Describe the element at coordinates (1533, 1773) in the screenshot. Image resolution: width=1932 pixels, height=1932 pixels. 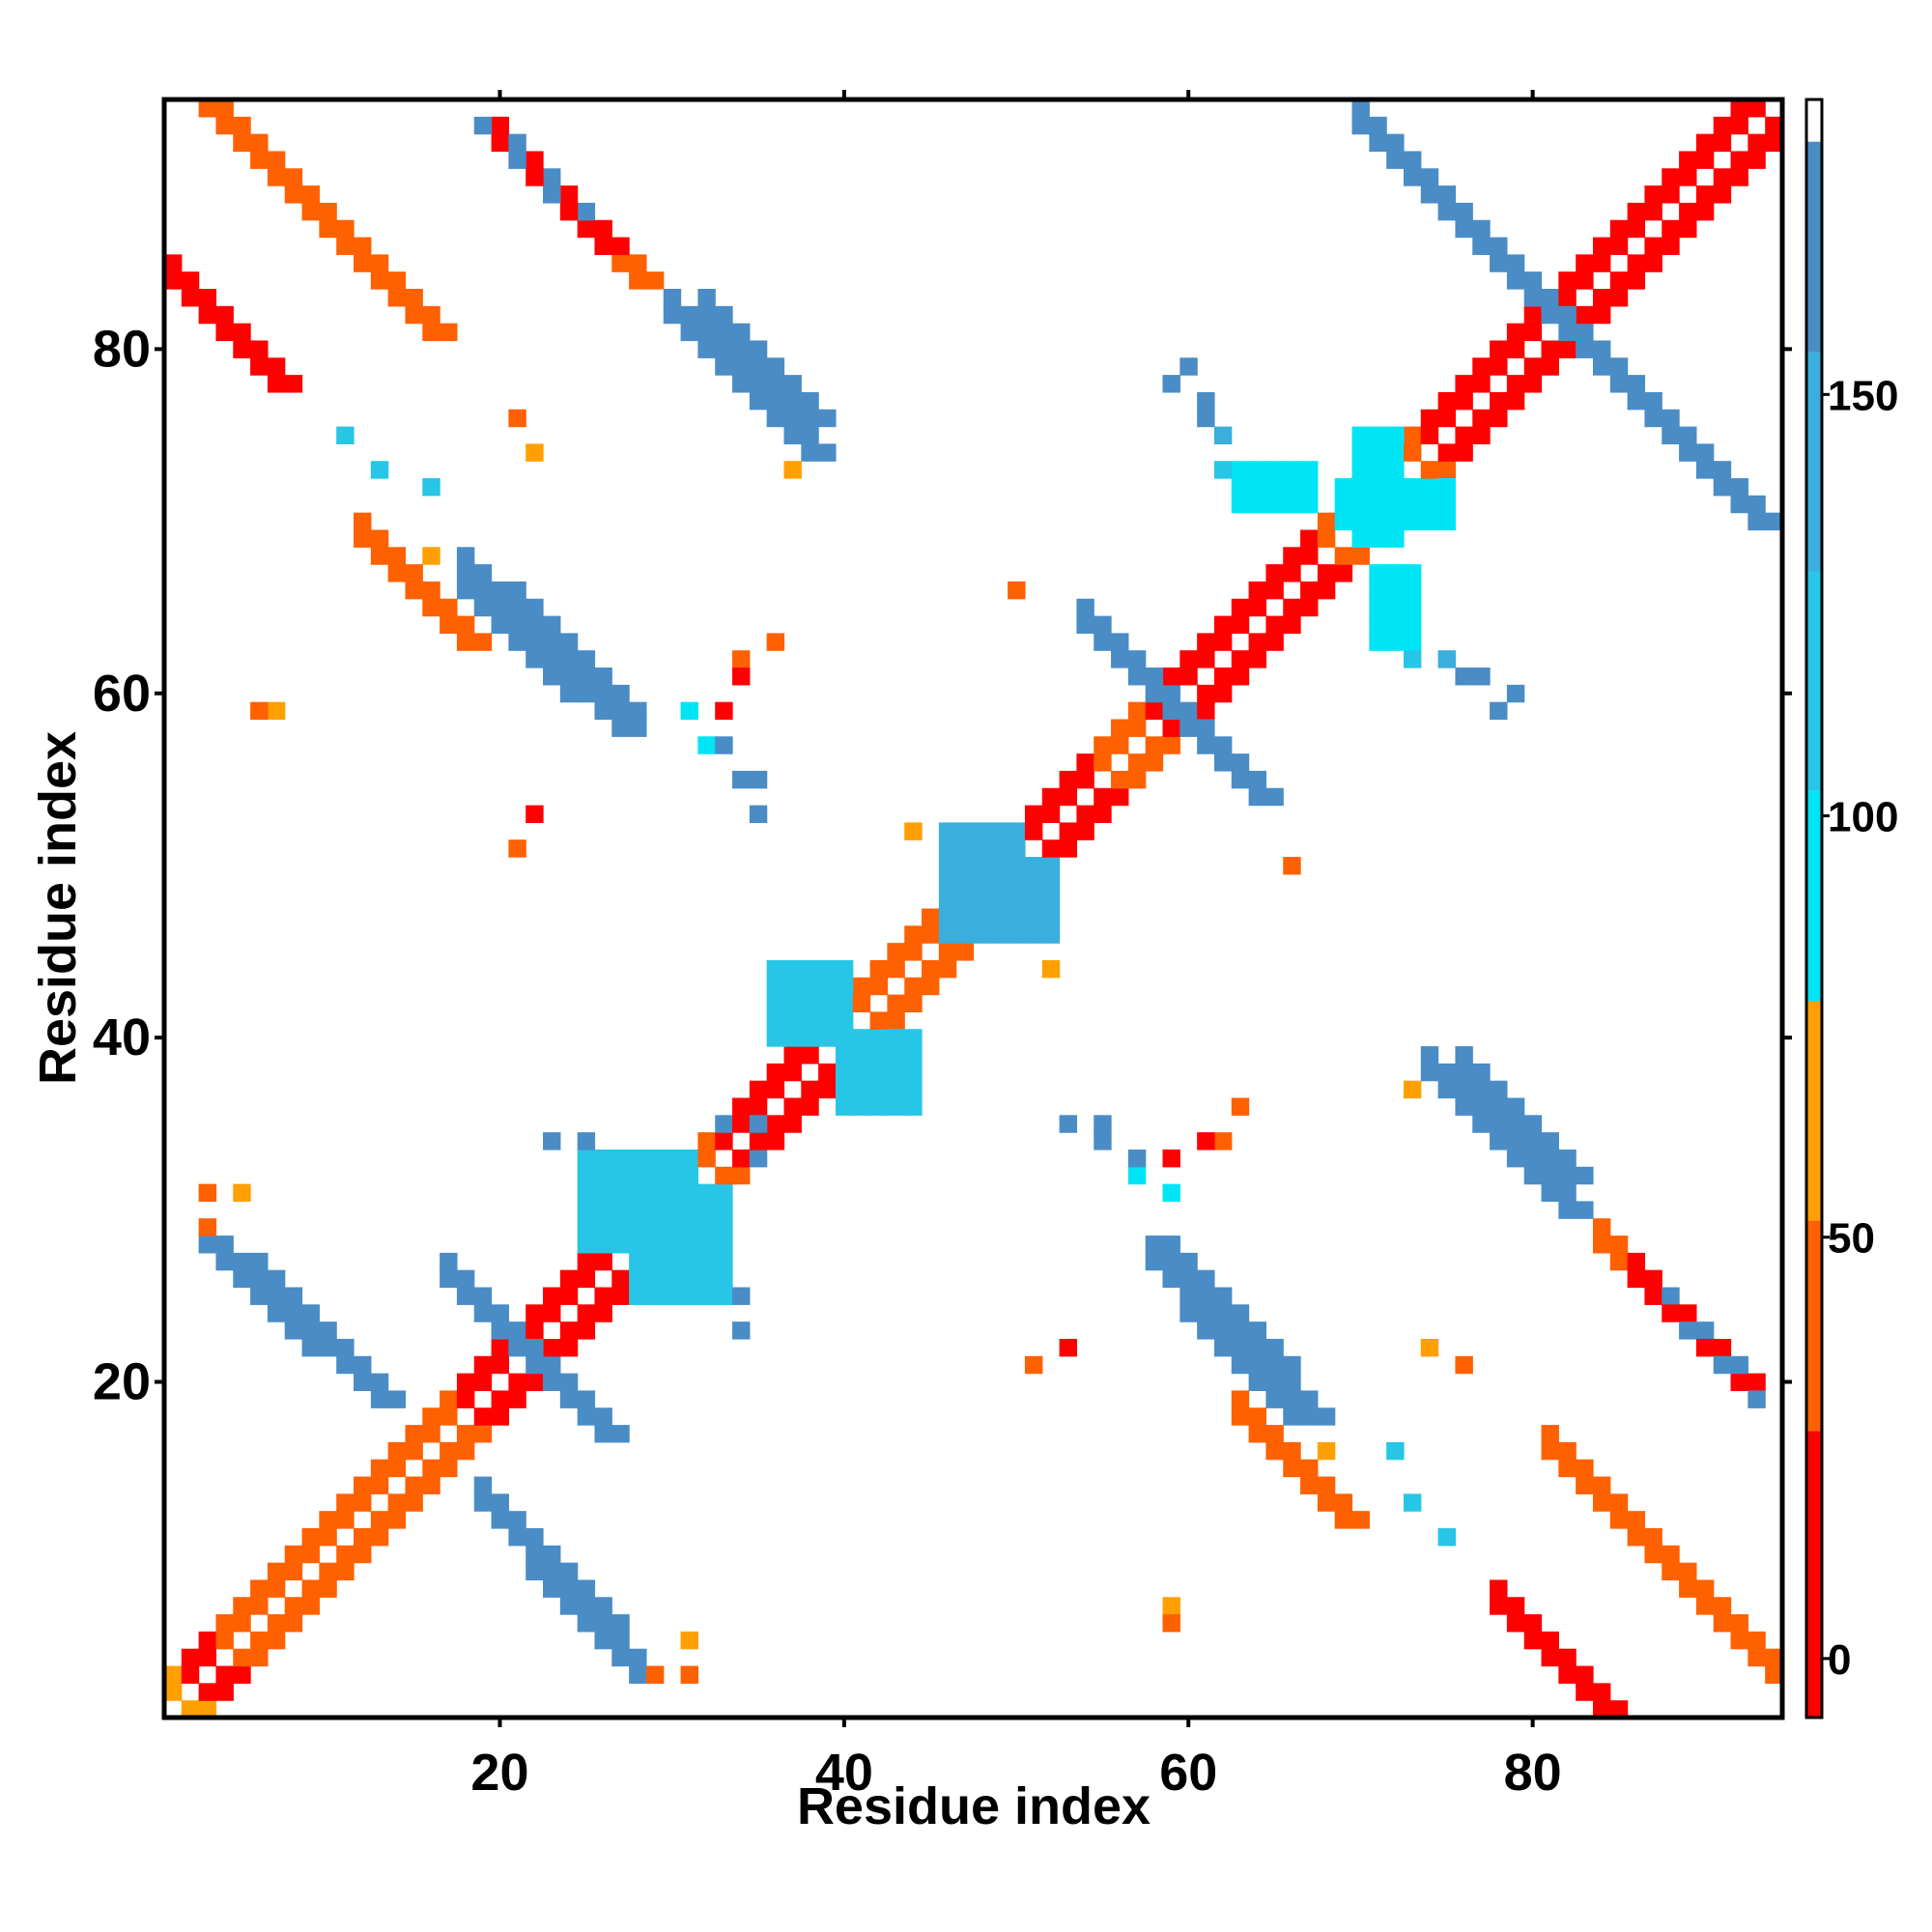
I see `x-tick-label: 80` at that location.